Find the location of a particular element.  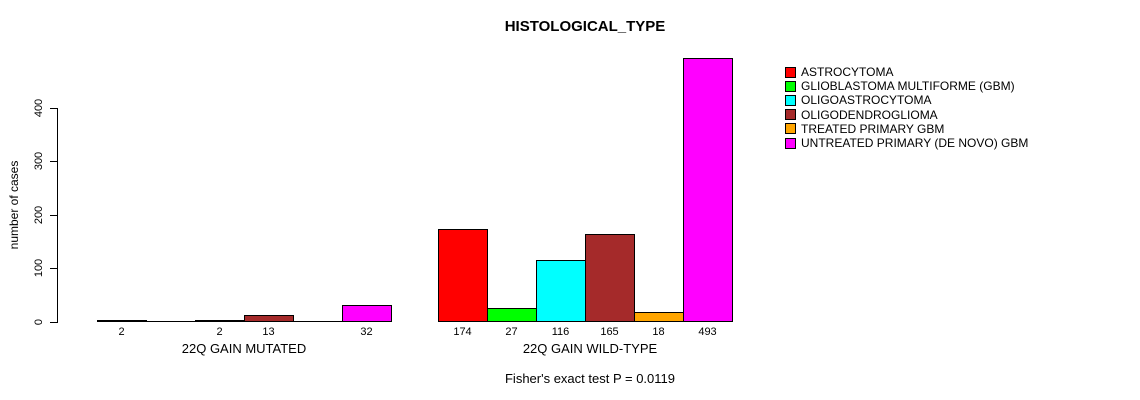

legend-row: GLIOBLASTOMA MULTIFORME (GBM) is located at coordinates (906, 86).